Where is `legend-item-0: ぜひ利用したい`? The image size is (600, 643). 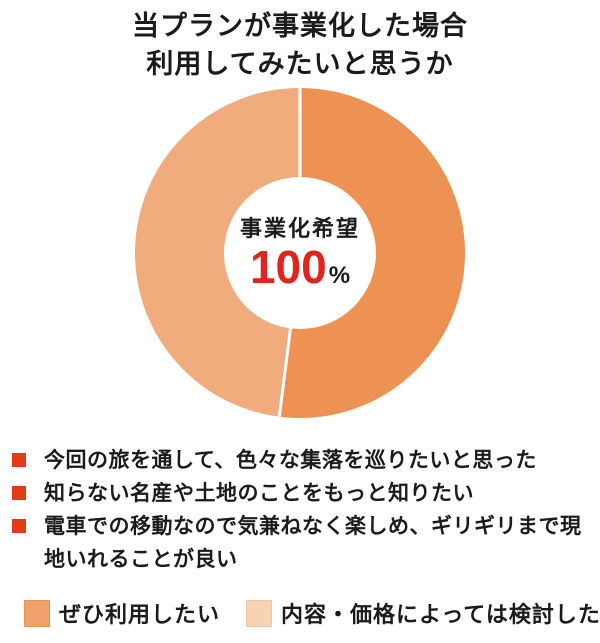 legend-item-0: ぜひ利用したい is located at coordinates (122, 613).